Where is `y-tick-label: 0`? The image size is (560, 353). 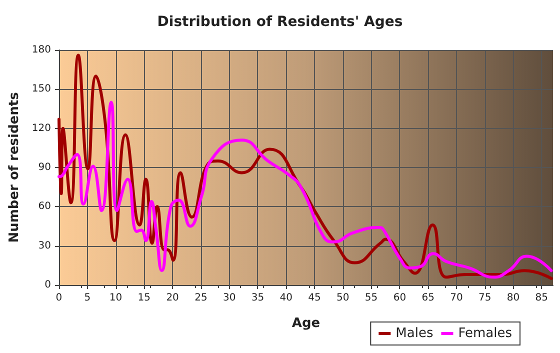 y-tick-label: 0 is located at coordinates (47, 285).